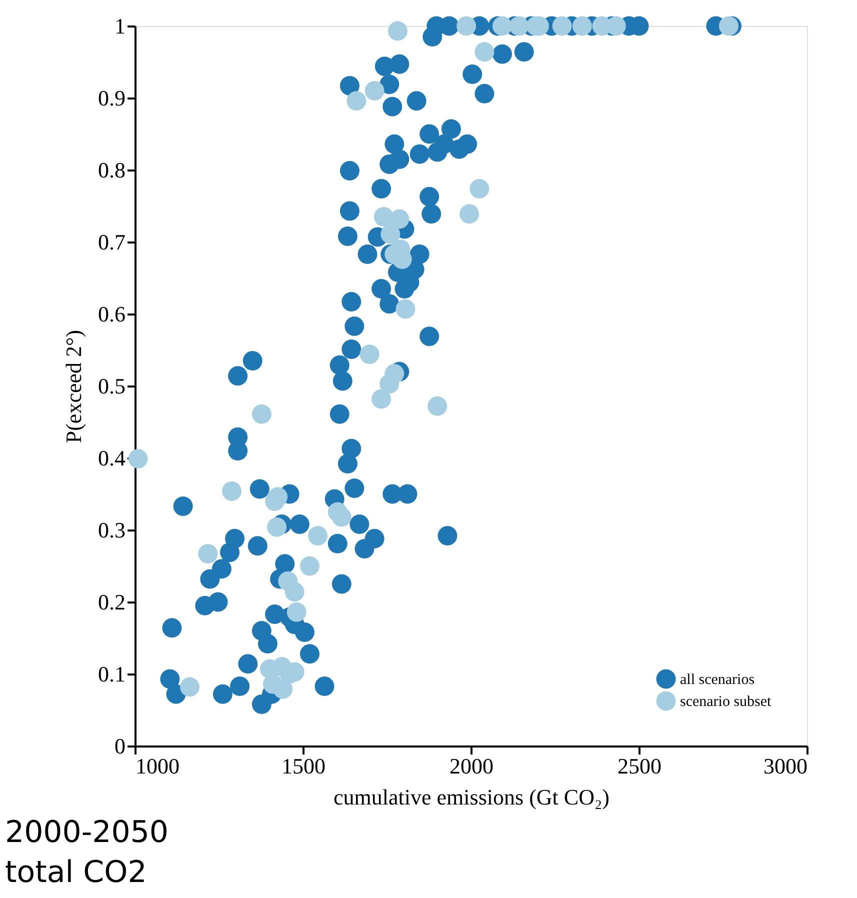 The height and width of the screenshot is (898, 857). What do you see at coordinates (112, 602) in the screenshot?
I see `y-tick-label: 0.2` at bounding box center [112, 602].